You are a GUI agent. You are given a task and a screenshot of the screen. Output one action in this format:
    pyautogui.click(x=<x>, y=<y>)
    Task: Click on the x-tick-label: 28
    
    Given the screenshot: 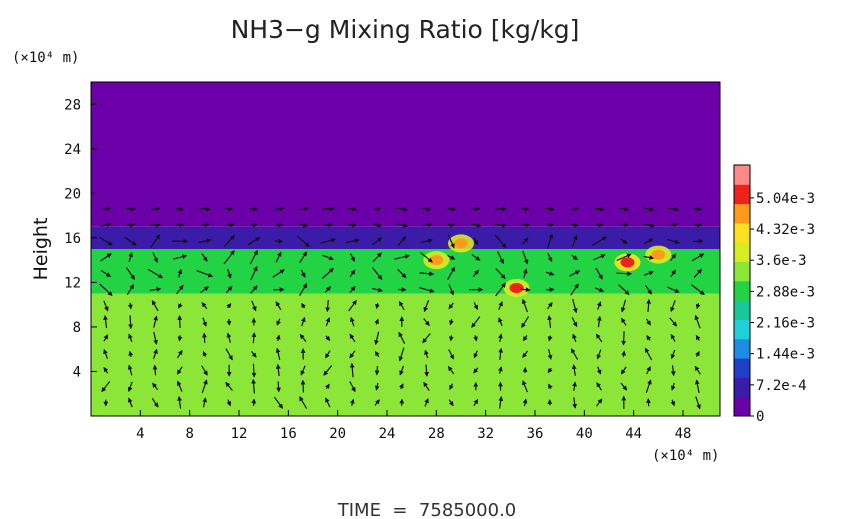 What is the action you would take?
    pyautogui.click(x=436, y=434)
    